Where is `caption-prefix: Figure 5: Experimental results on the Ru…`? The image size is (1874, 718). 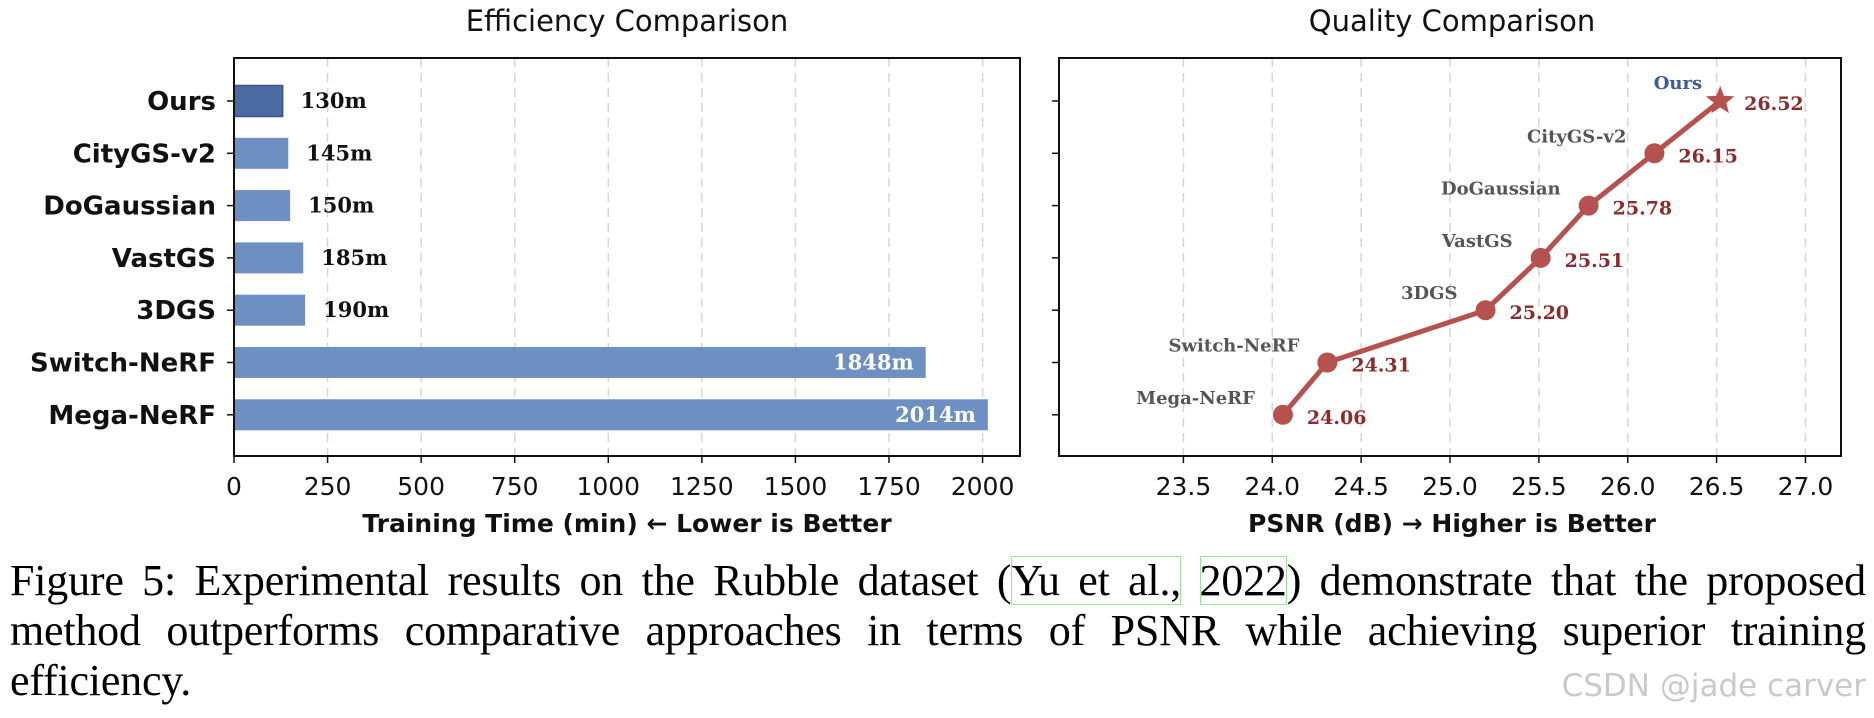
caption-prefix: Figure 5: Experimental results on the Ru… is located at coordinates (511, 580).